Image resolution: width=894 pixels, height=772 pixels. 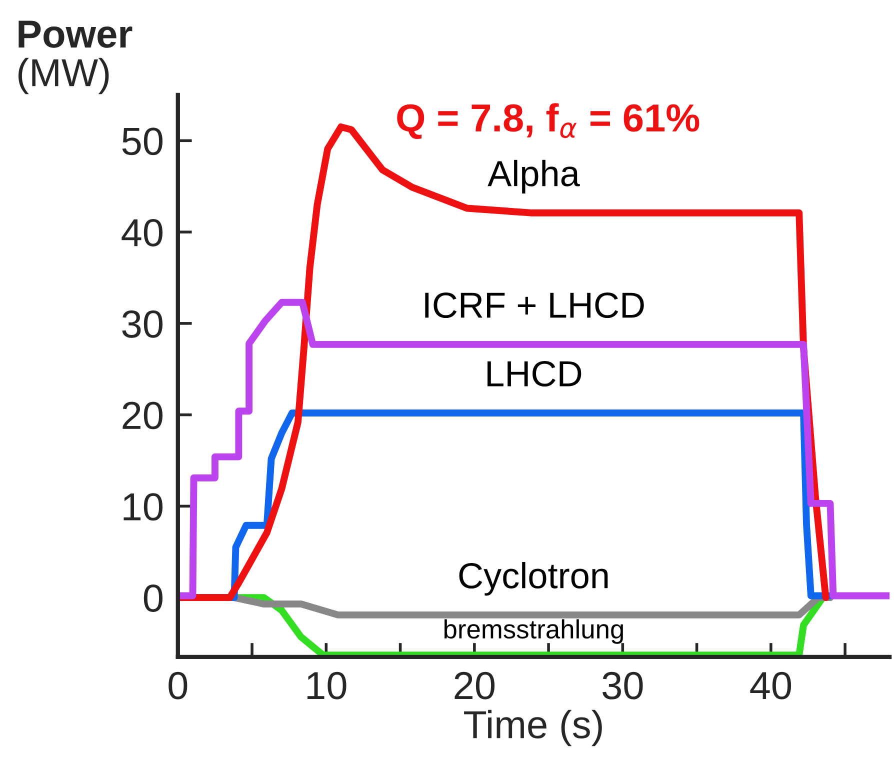 I want to click on x-axis-title: Time (s), so click(x=533, y=728).